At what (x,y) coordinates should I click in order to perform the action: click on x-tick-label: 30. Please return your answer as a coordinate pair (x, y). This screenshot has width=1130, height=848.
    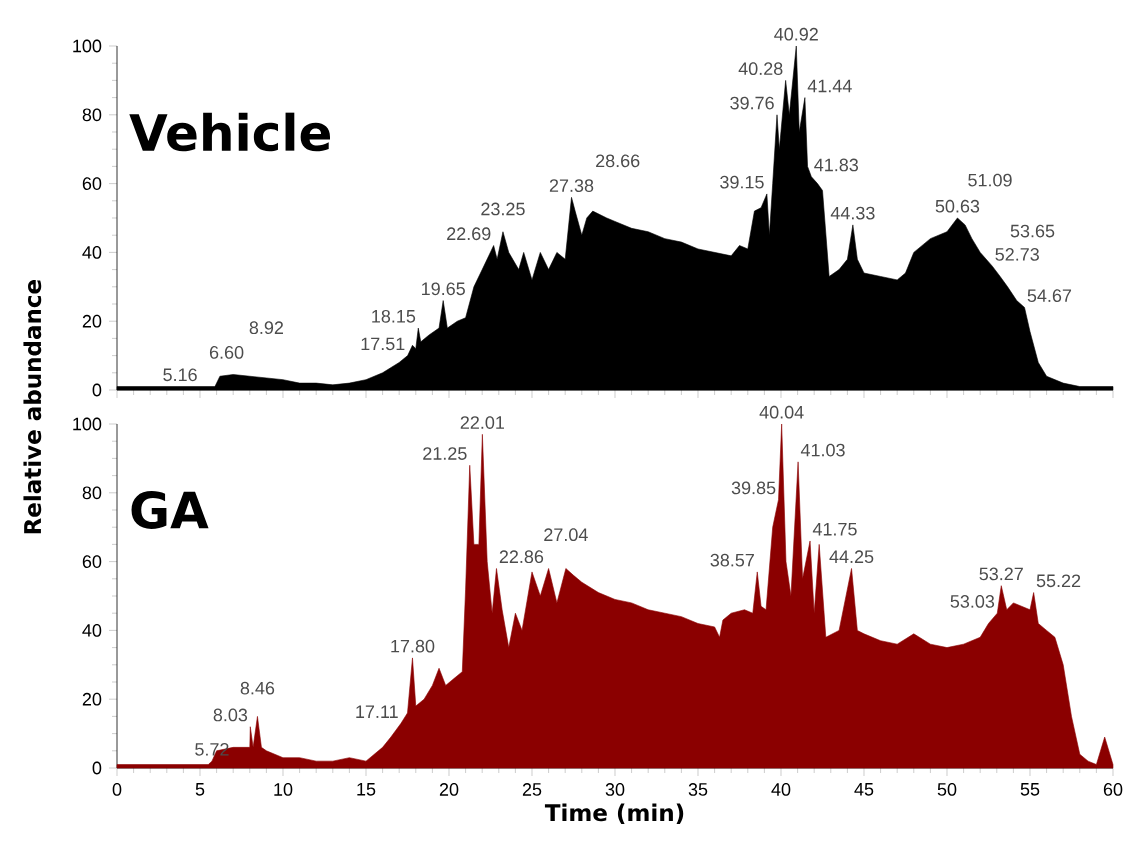
    Looking at the image, I should click on (615, 789).